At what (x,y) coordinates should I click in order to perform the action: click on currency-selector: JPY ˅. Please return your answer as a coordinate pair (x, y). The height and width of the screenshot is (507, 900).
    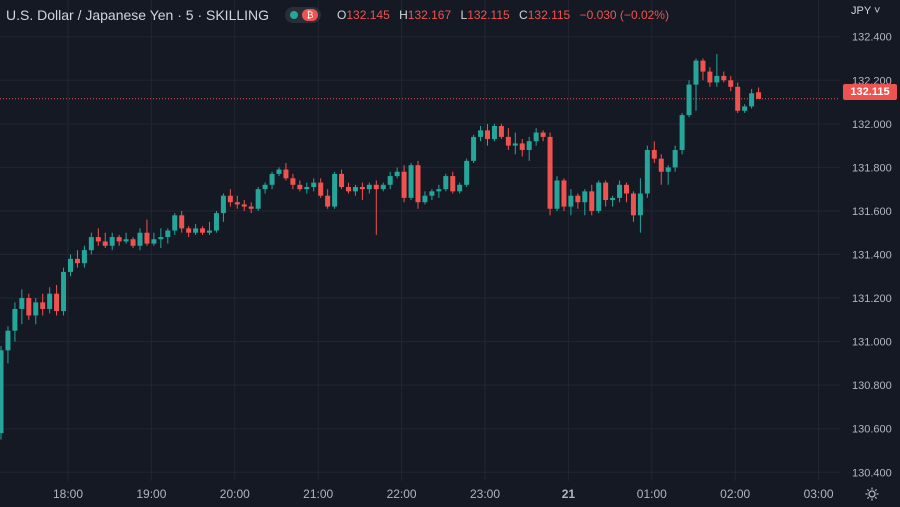
    Looking at the image, I should click on (866, 11).